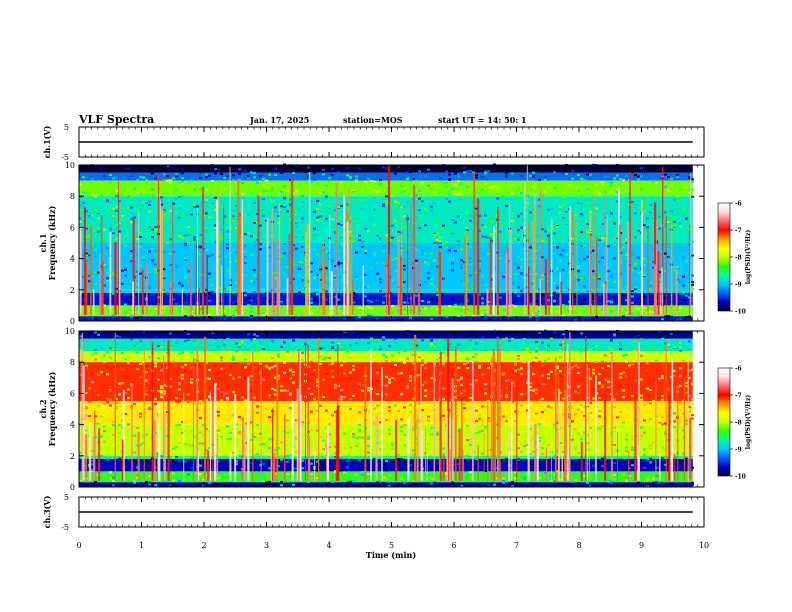  What do you see at coordinates (65, 157) in the screenshot?
I see `ch1-ytick-minus5: -5` at bounding box center [65, 157].